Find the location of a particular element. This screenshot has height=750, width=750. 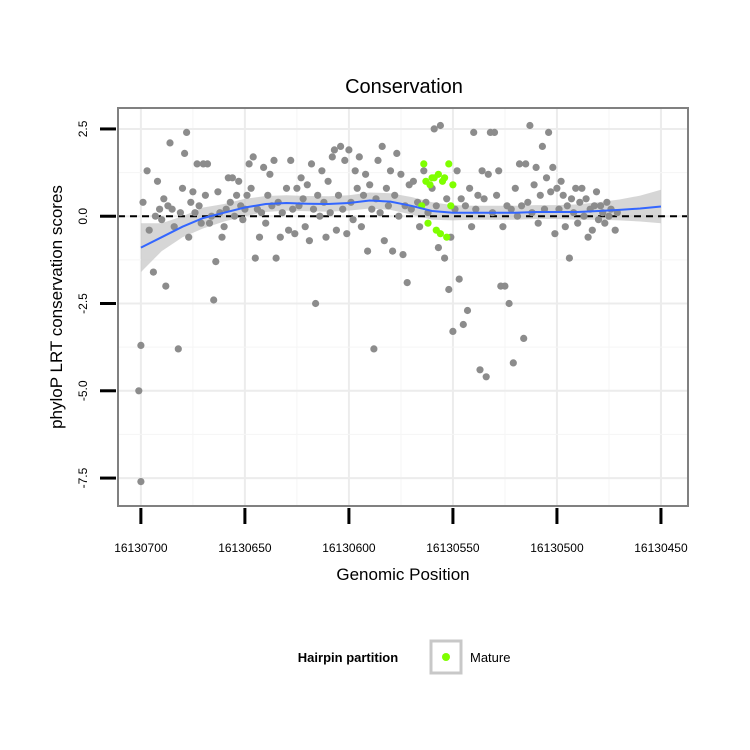

y-tick-label: -5.0 is located at coordinates (83, 390).